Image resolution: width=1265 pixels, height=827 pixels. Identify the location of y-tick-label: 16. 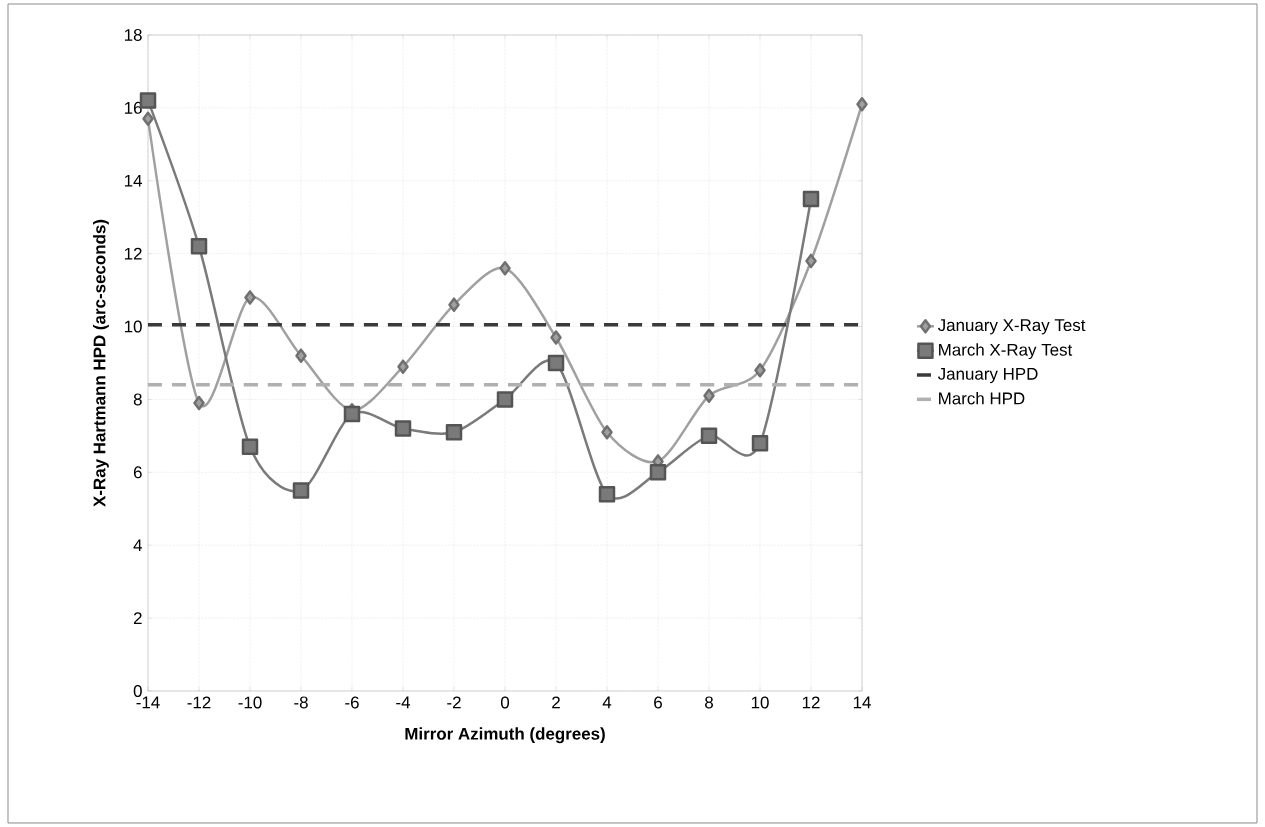
(133, 107).